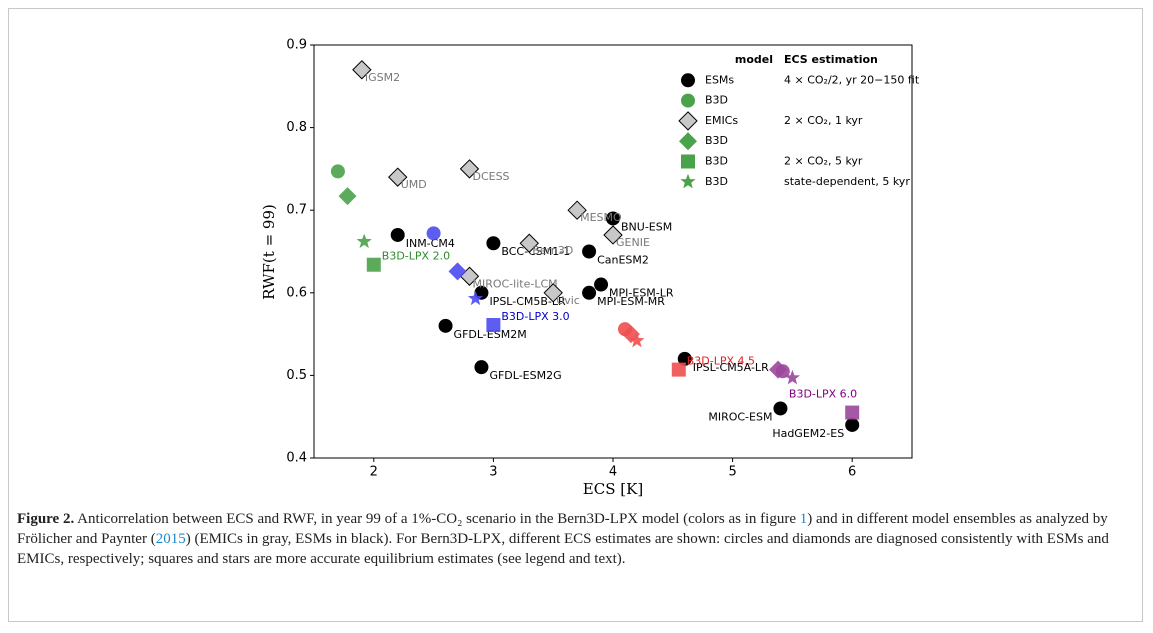  I want to click on point-label: GENIE, so click(633, 242).